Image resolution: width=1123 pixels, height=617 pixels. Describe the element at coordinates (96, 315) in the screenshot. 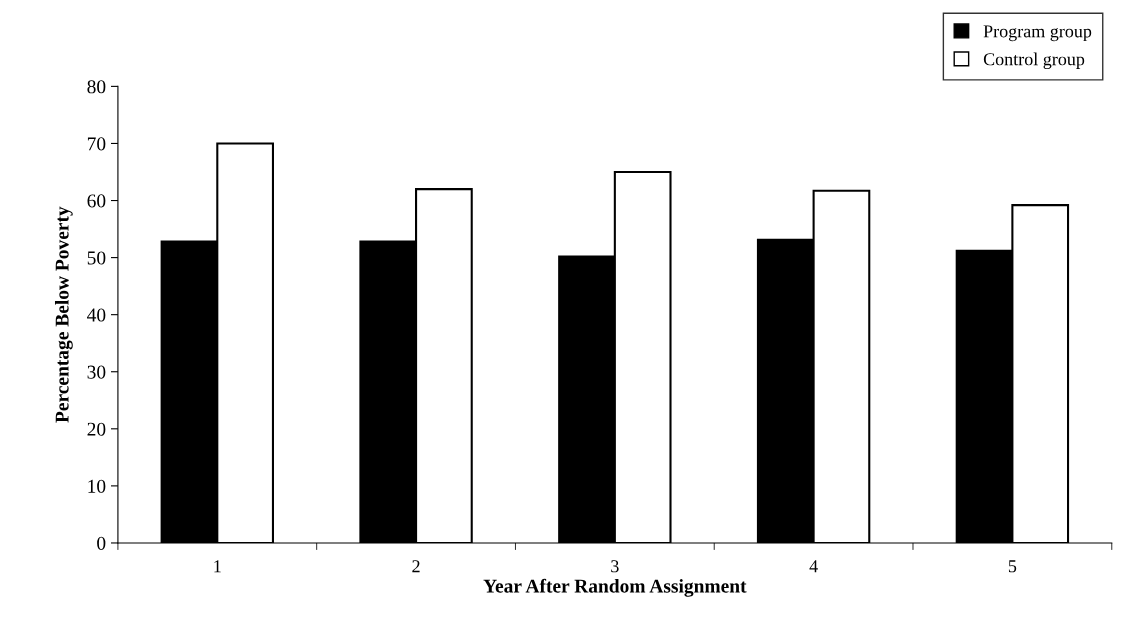

I see `y-tick-label: 40` at that location.